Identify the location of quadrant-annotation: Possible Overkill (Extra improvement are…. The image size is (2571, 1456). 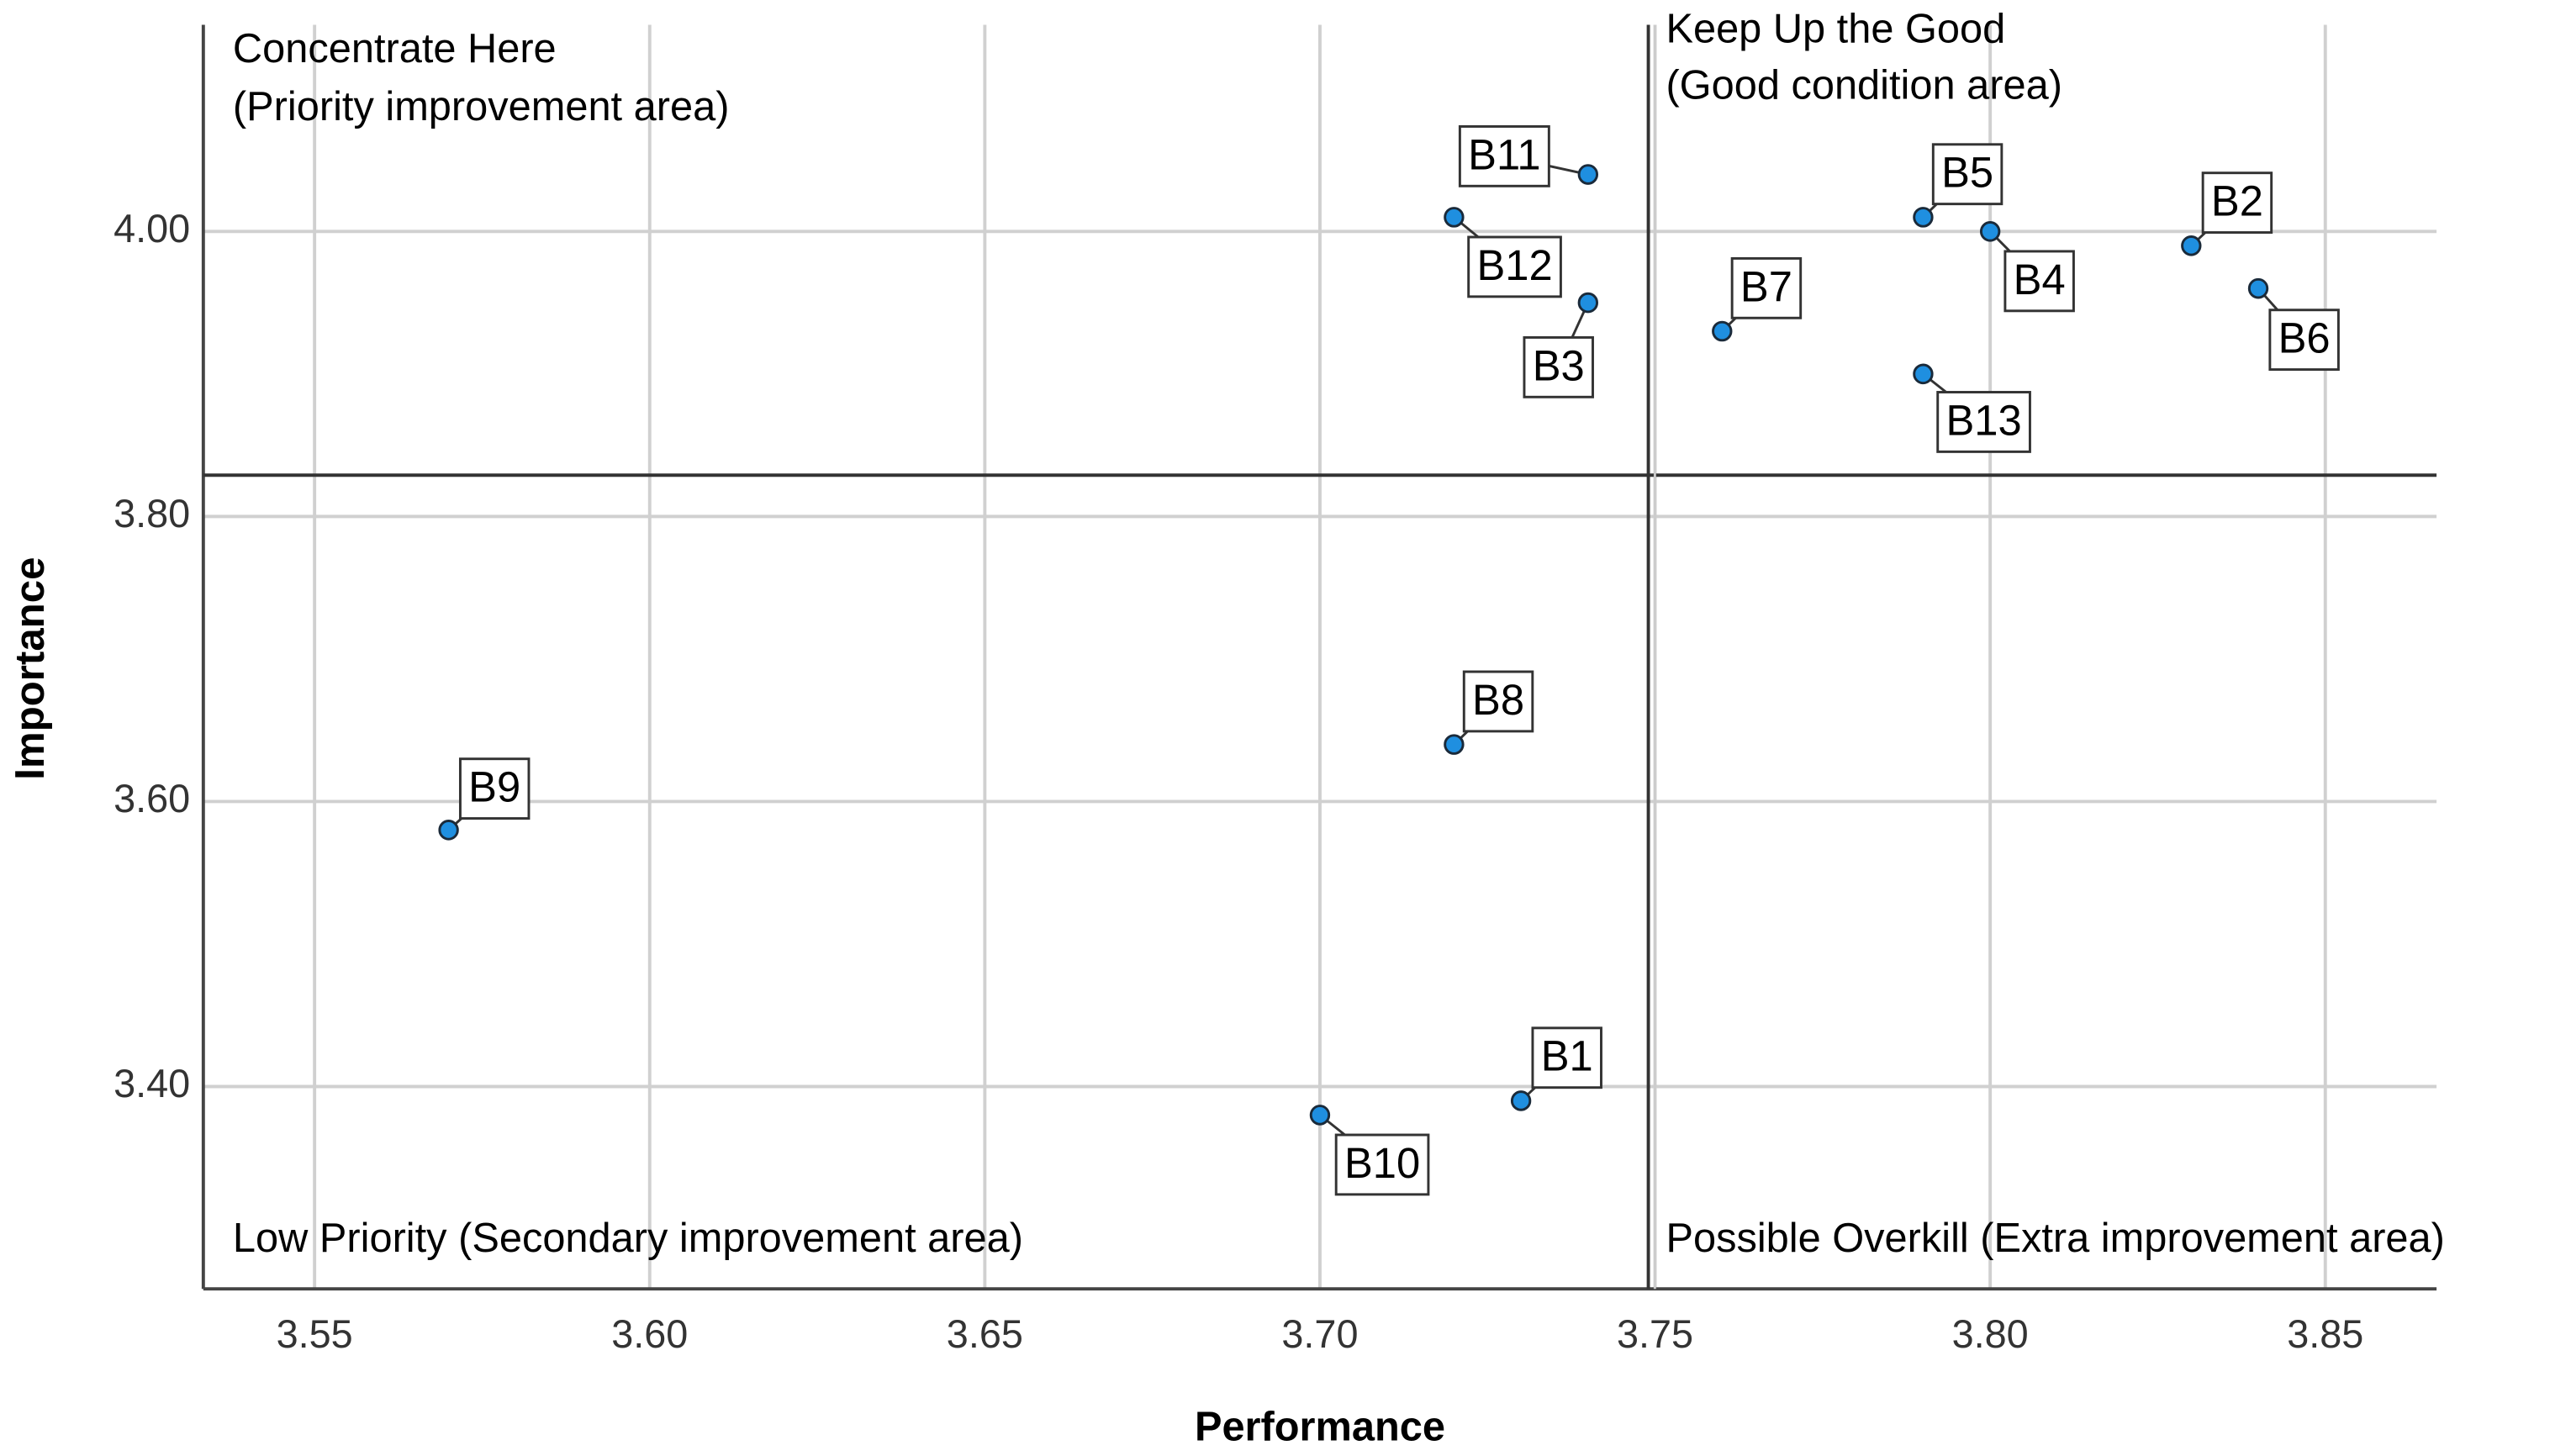
(2055, 1238).